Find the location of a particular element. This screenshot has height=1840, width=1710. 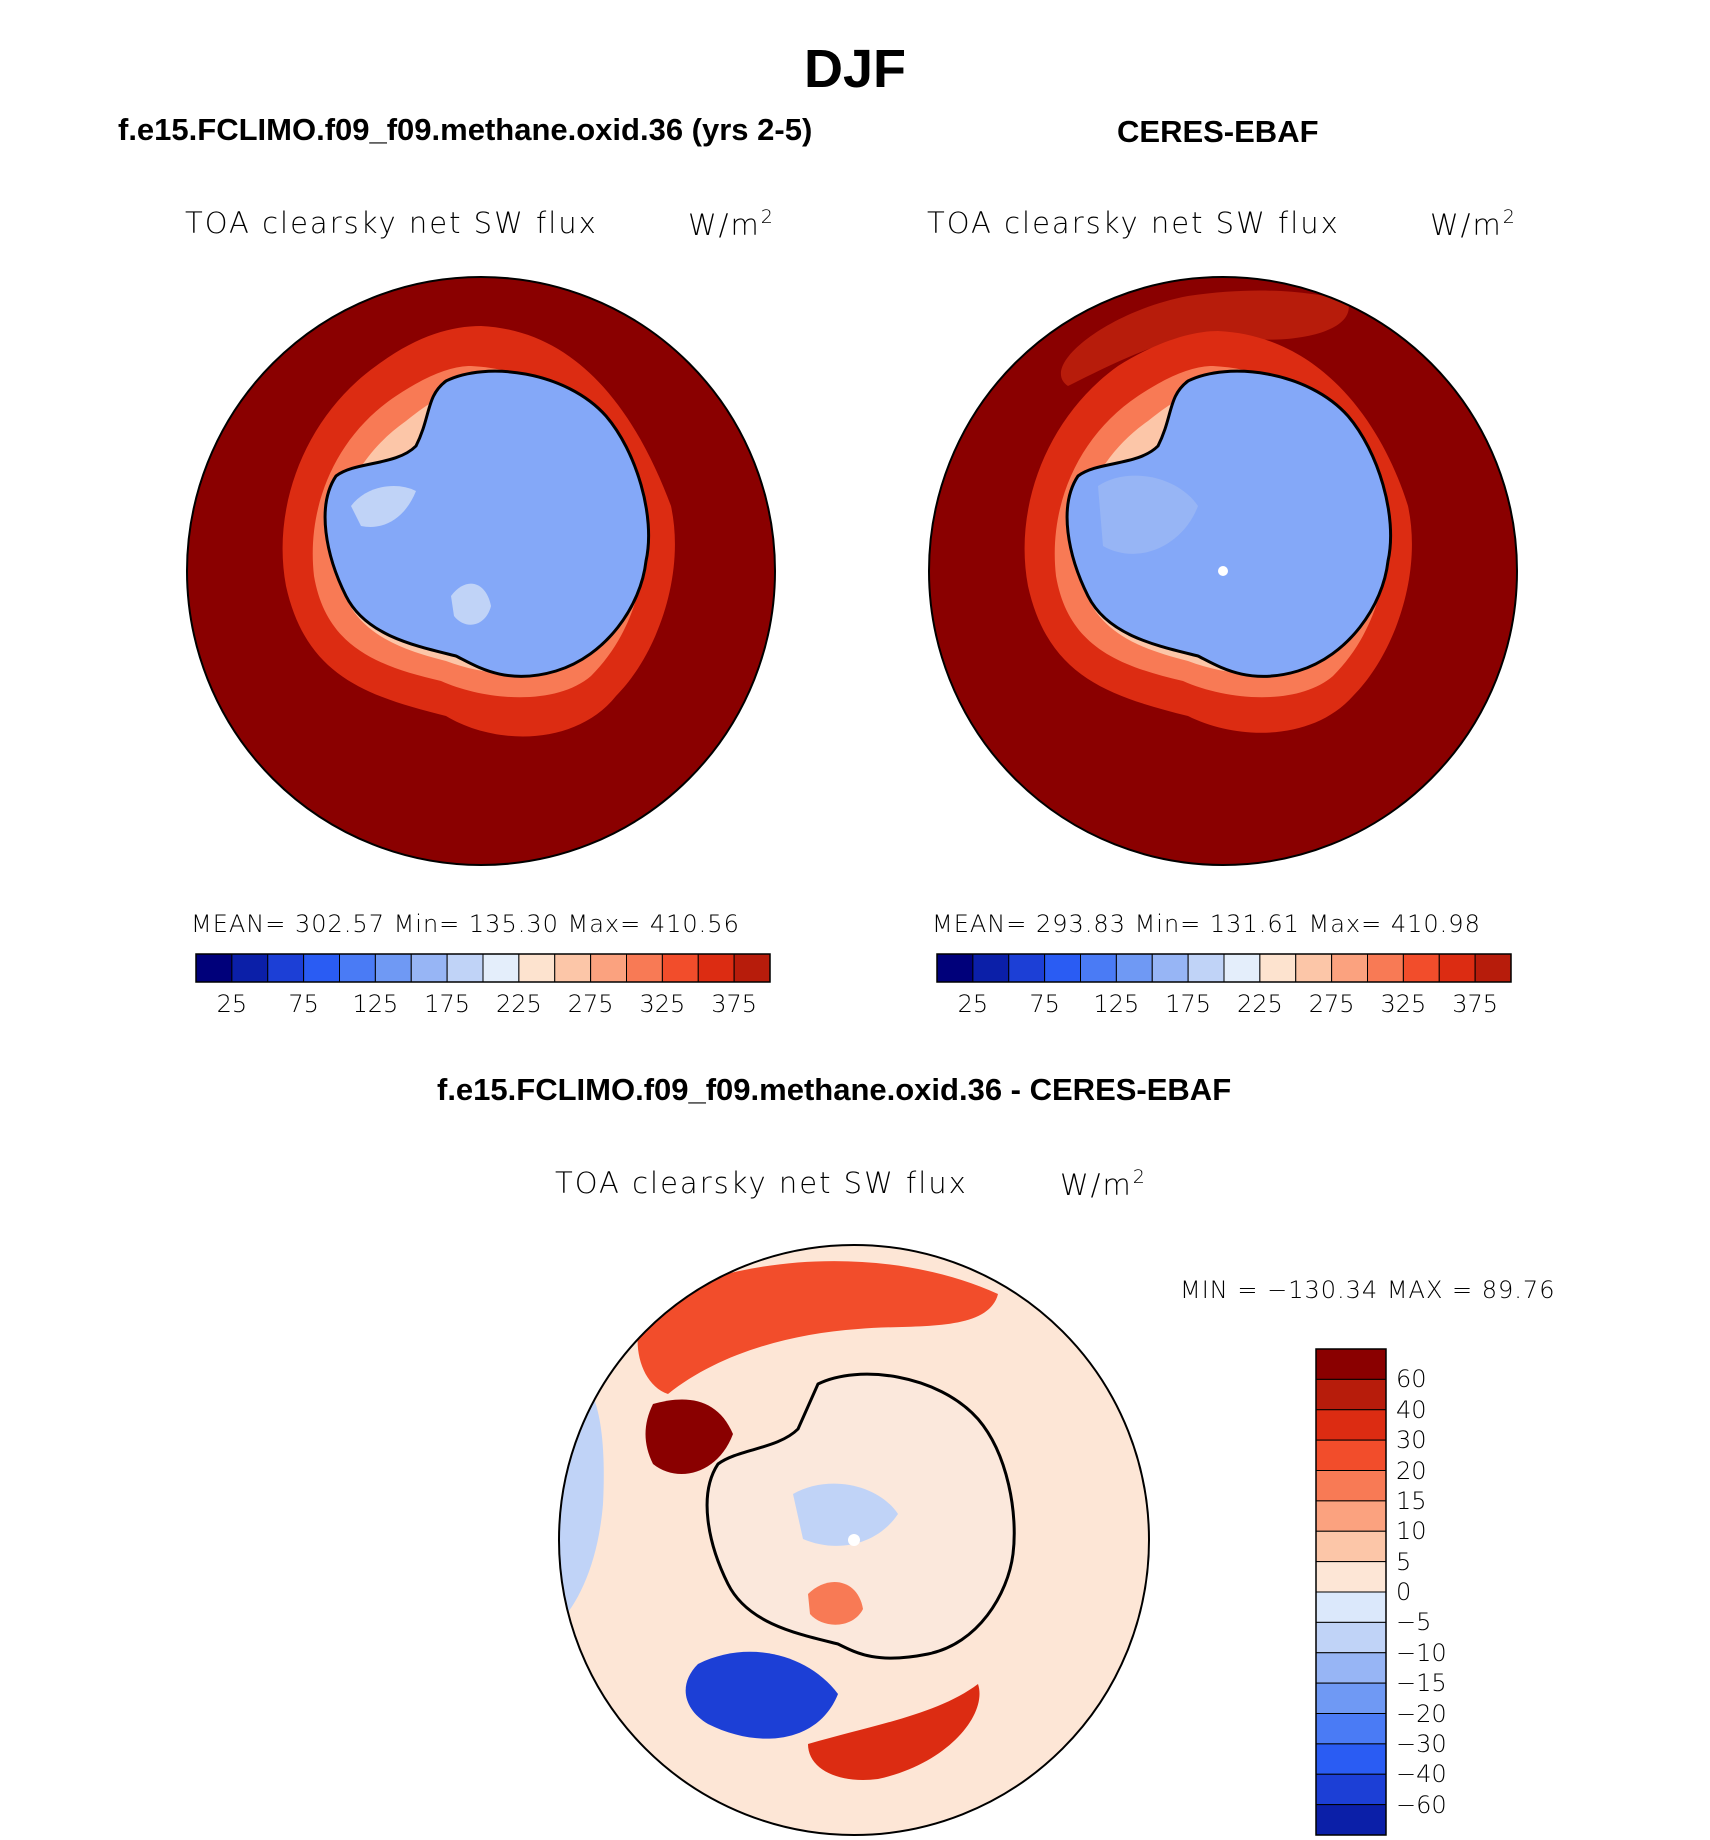

obs-antarctica-land is located at coordinates (1229, 523).